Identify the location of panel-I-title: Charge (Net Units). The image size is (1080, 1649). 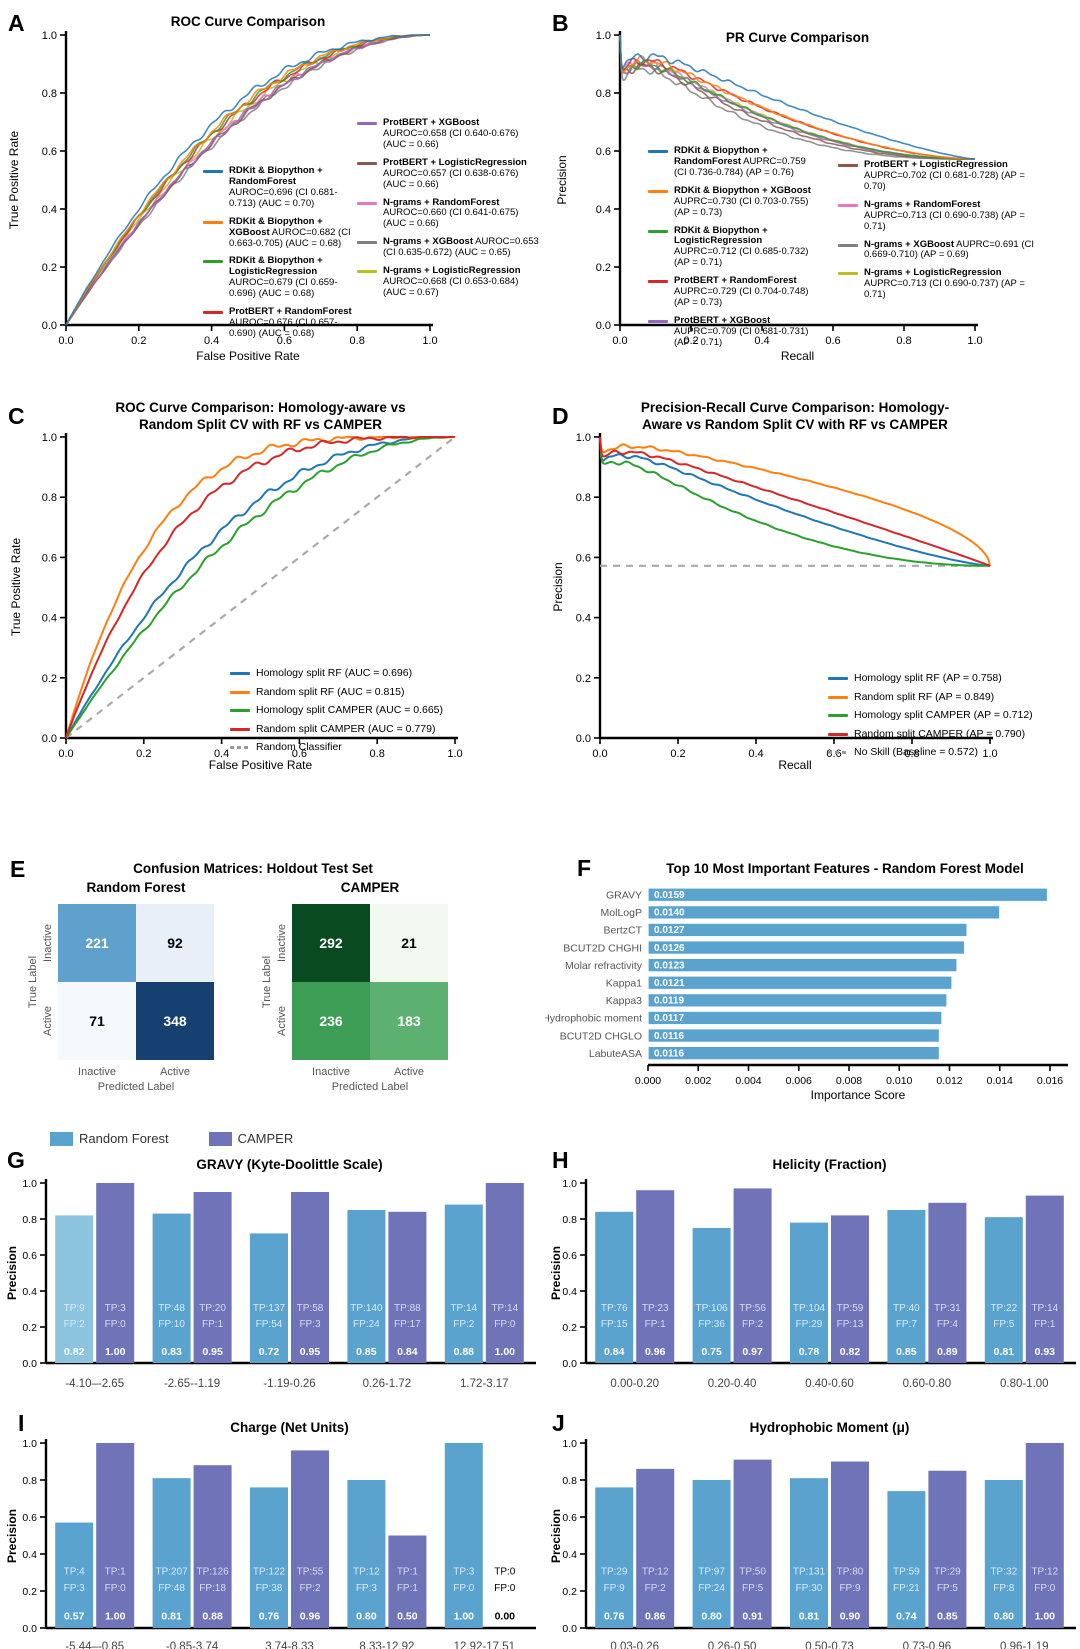
(289, 1427).